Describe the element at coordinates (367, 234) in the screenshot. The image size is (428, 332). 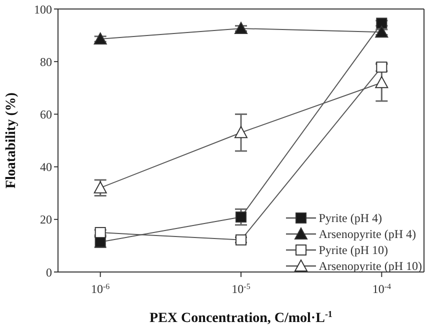
I see `legend-label: Arsenopyrite (pH 4)` at that location.